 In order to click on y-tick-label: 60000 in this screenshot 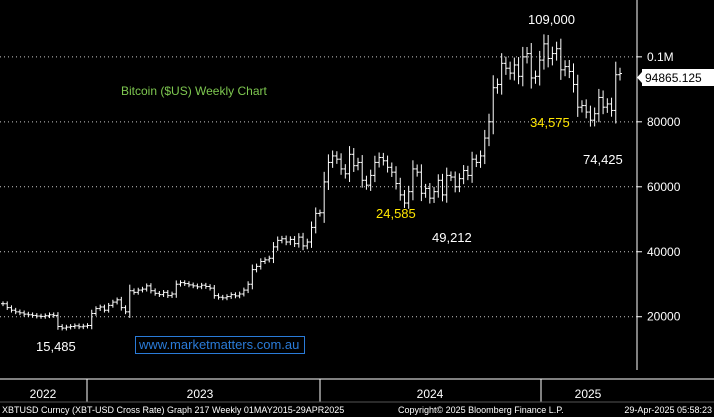, I will do `click(664, 187)`.